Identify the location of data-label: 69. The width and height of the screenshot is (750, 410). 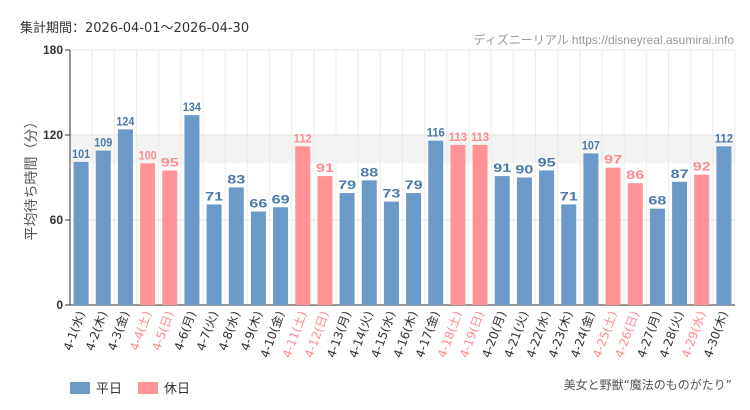
(281, 199).